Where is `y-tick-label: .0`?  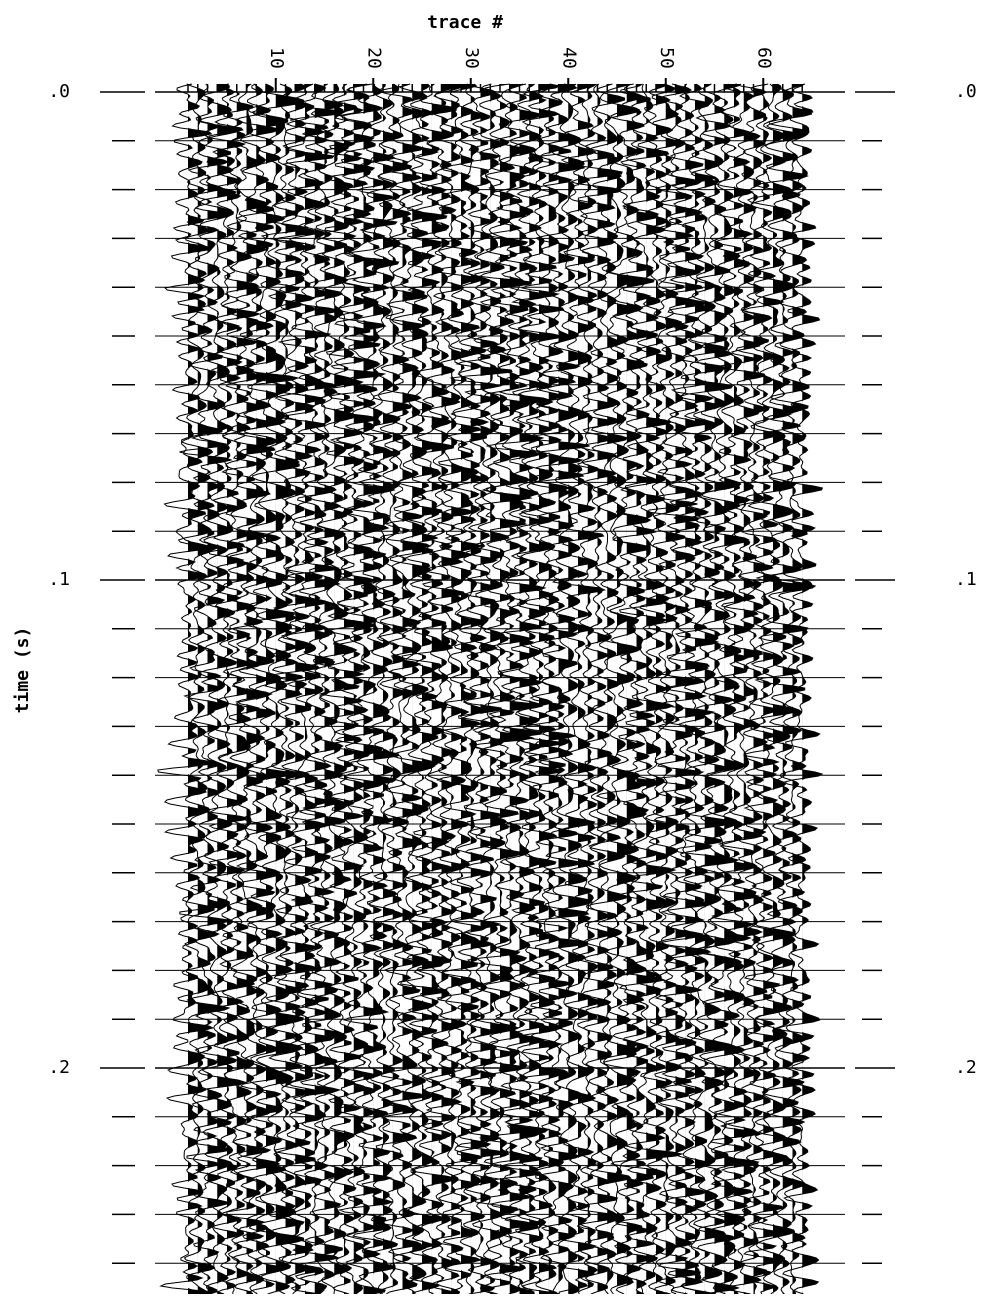
y-tick-label: .0 is located at coordinates (59, 91).